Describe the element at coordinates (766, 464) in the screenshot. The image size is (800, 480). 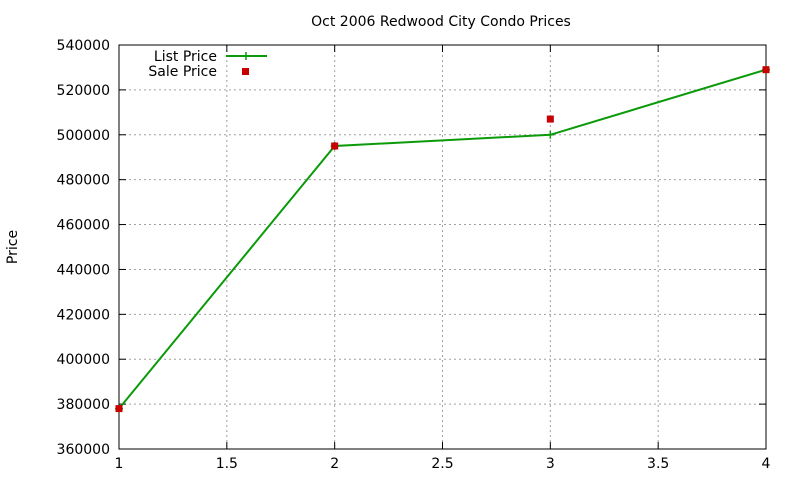
I see `x-tick-label: 4` at that location.